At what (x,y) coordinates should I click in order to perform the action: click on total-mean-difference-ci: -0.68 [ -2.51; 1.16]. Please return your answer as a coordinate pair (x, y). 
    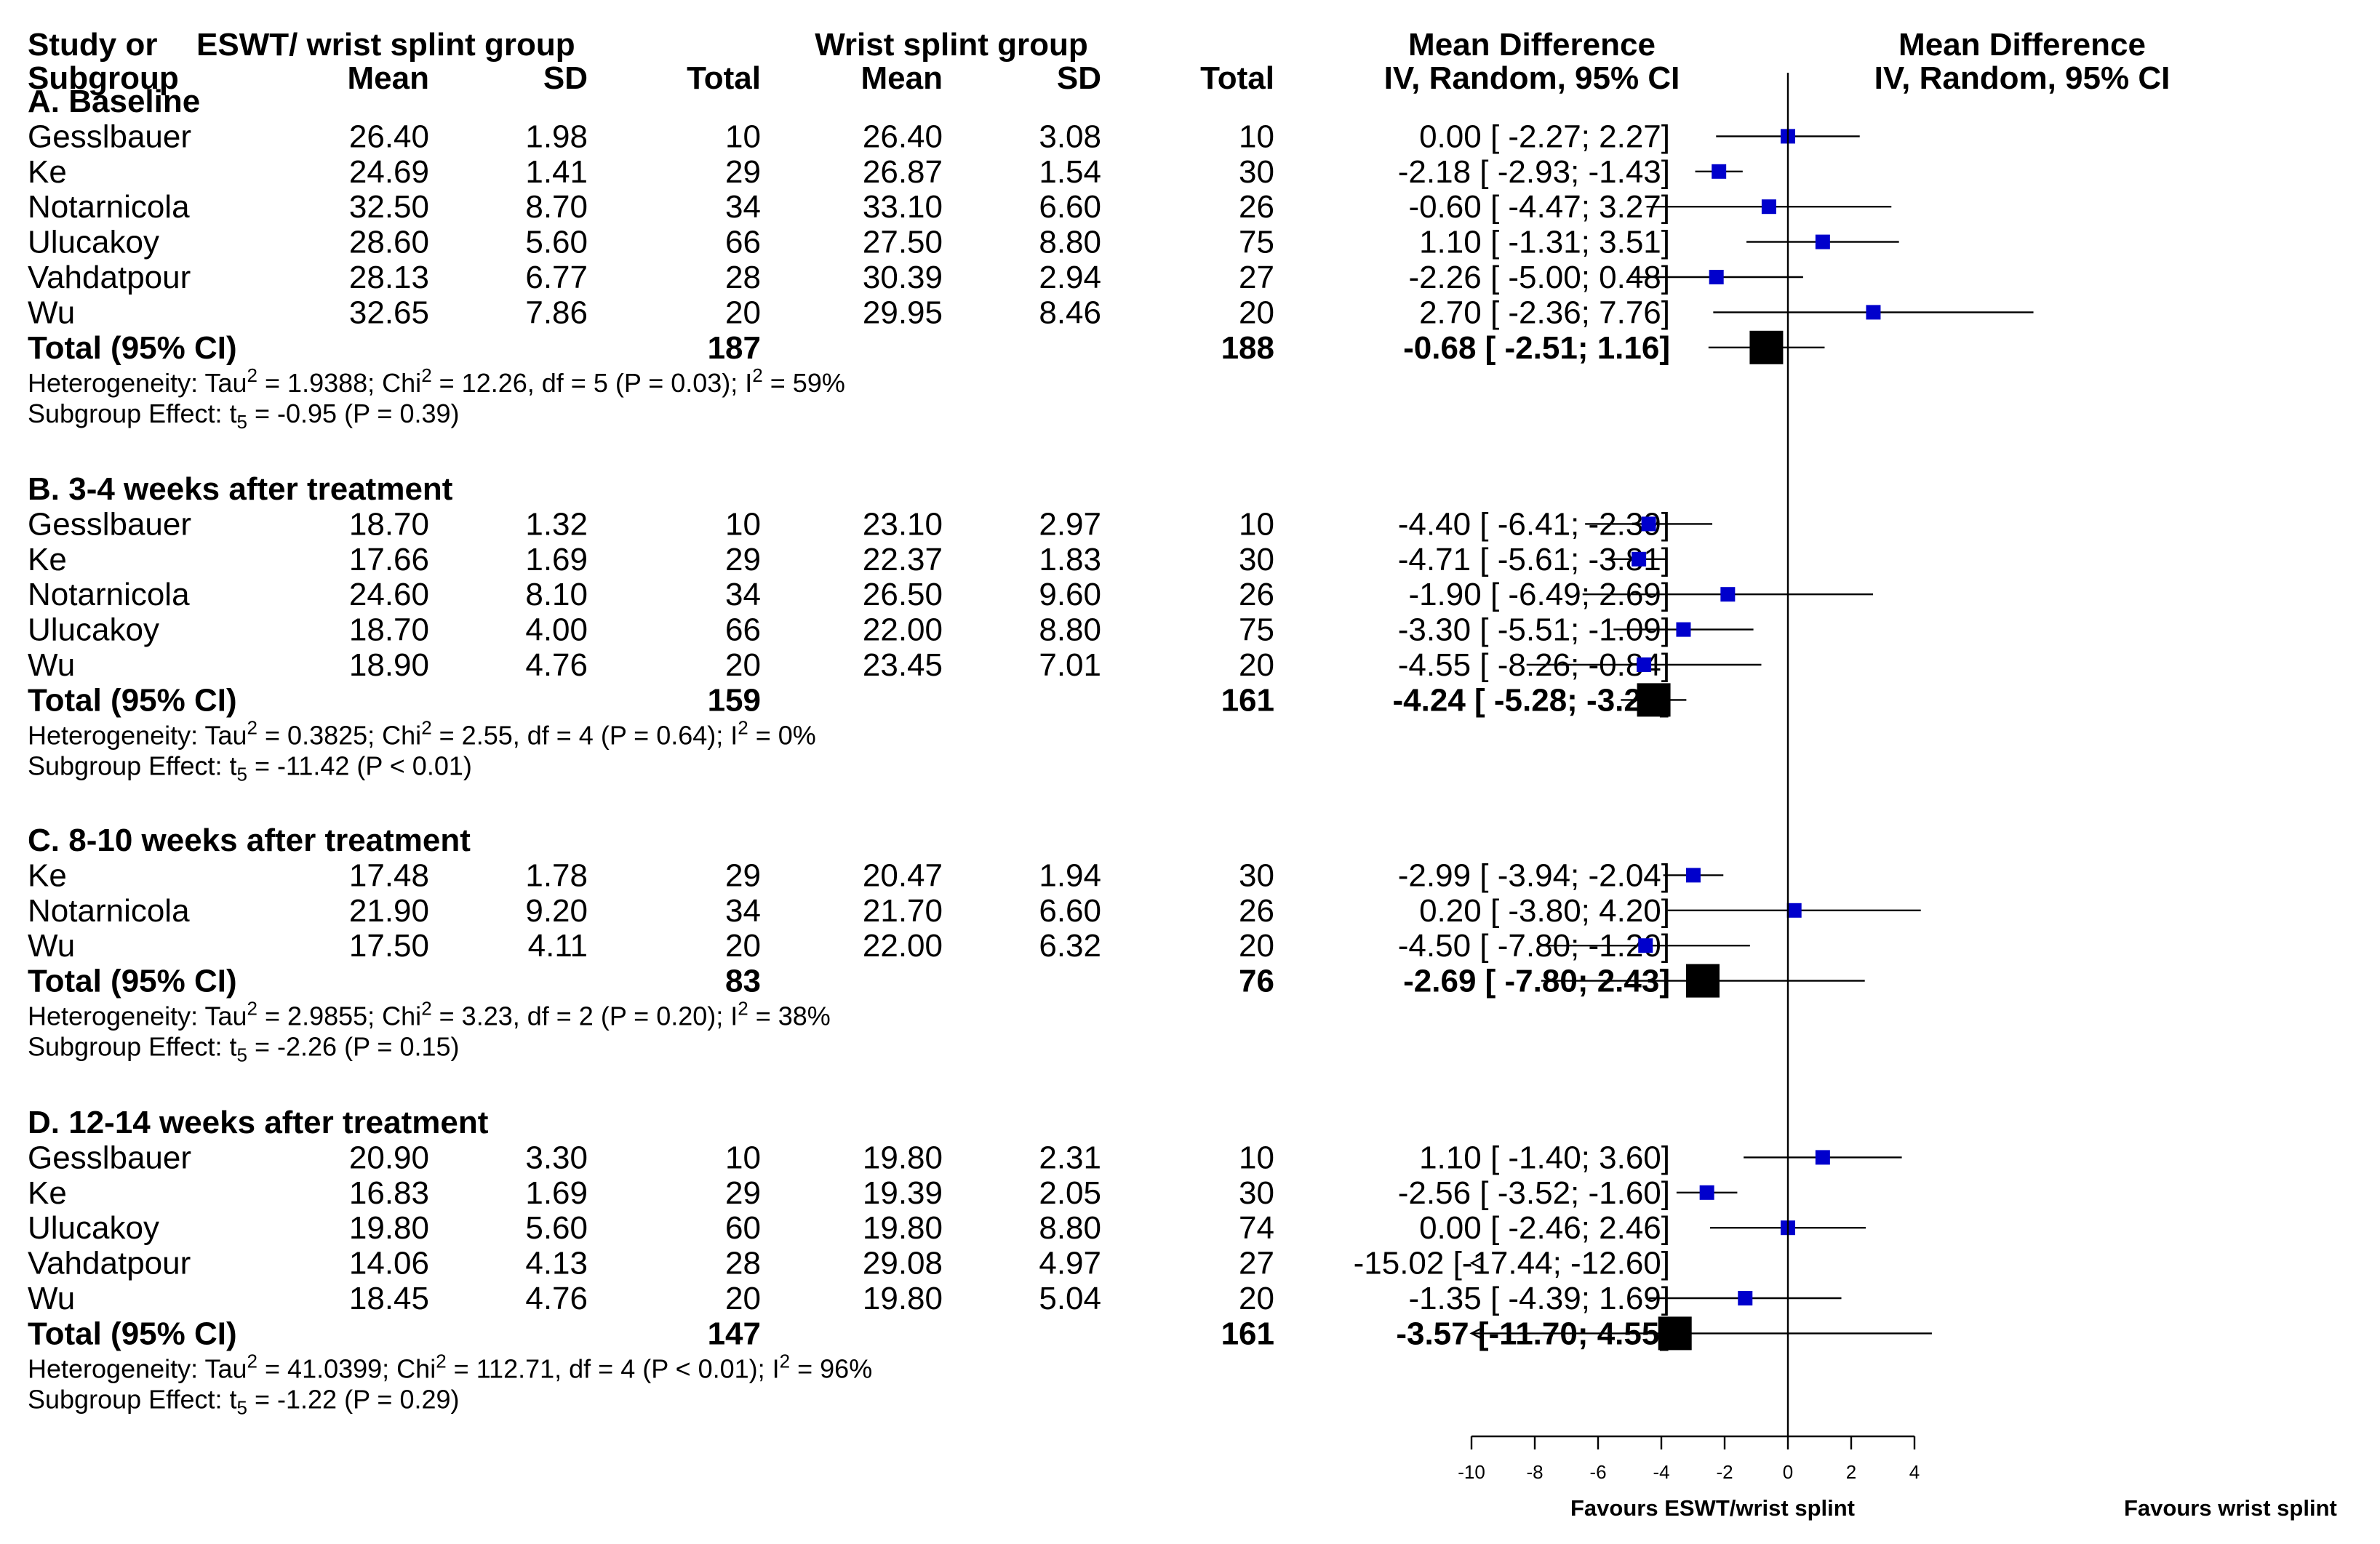
    Looking at the image, I should click on (1536, 348).